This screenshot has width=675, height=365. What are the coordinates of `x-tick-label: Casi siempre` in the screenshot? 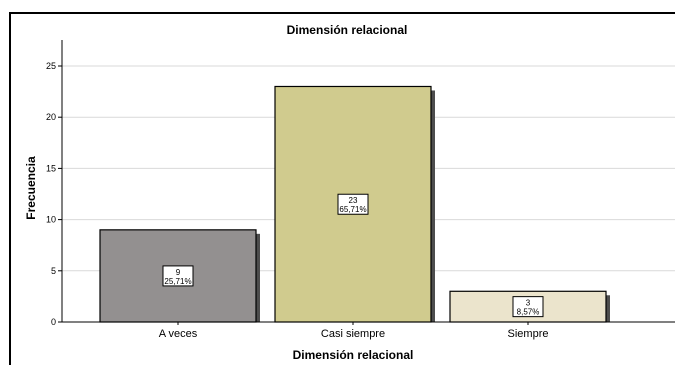 It's located at (353, 334).